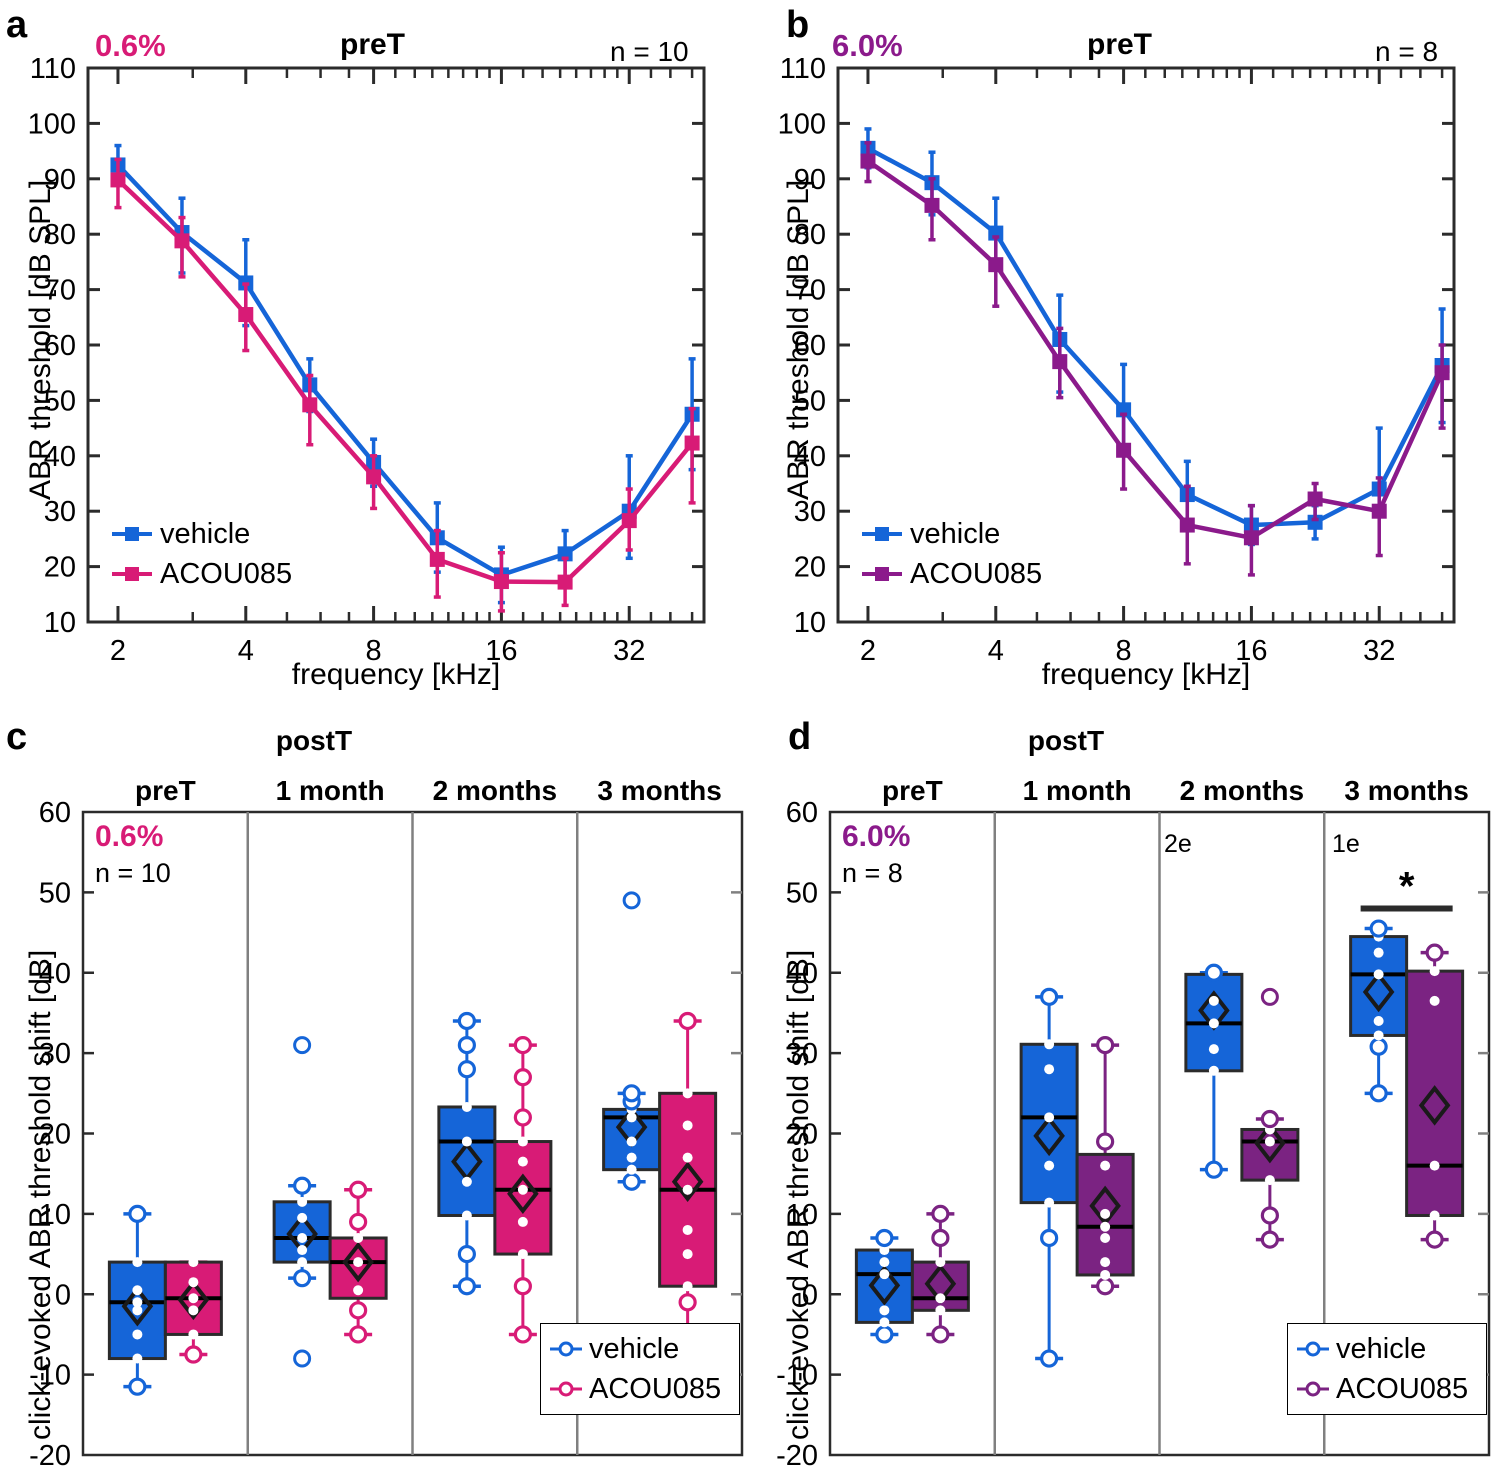 The height and width of the screenshot is (1472, 1495). What do you see at coordinates (1155, 337) in the screenshot?
I see `data-line` at bounding box center [1155, 337].